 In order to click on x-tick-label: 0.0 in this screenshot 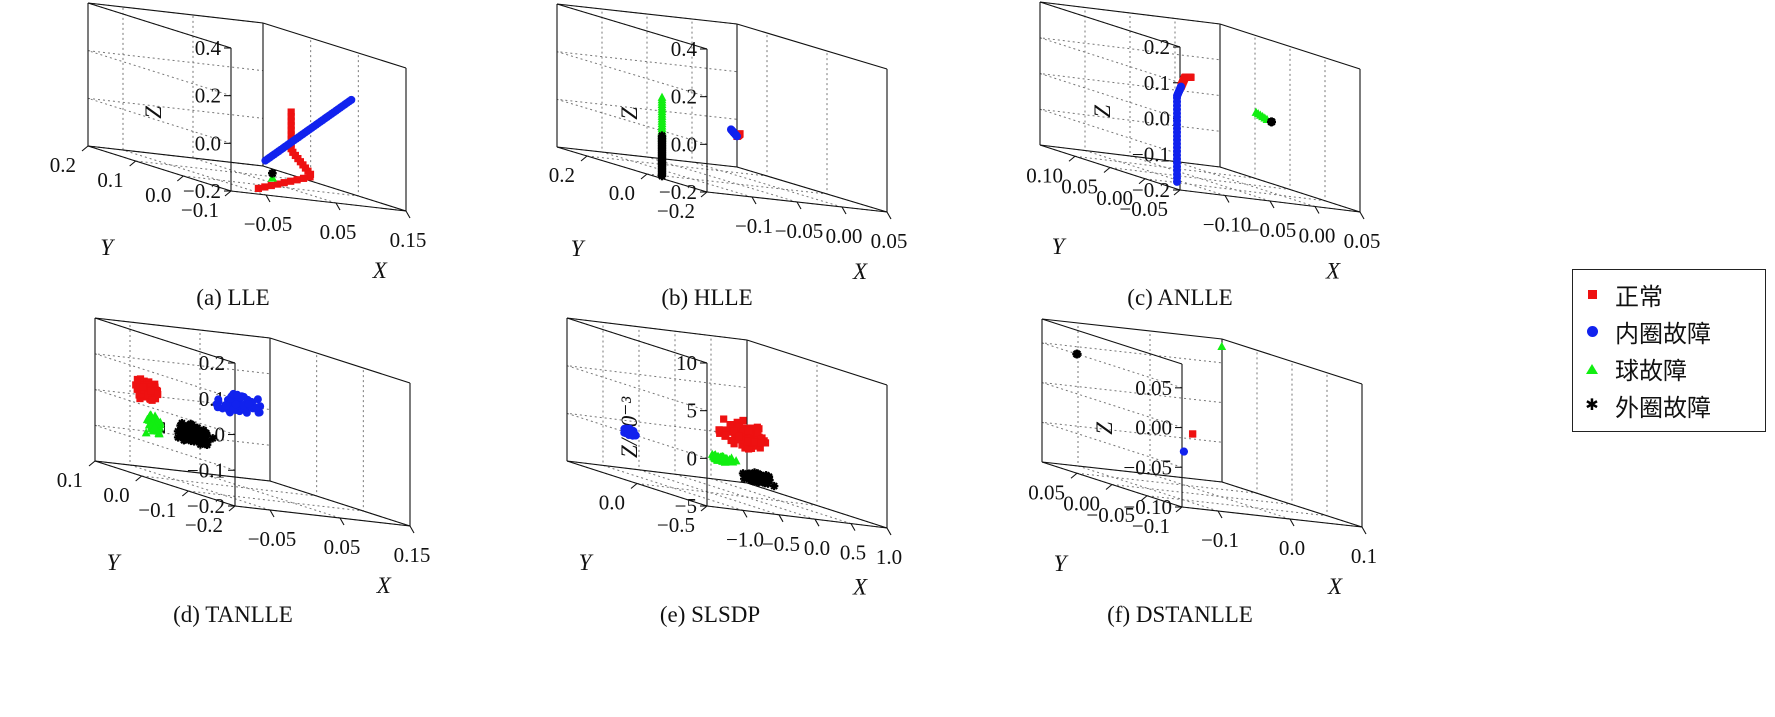, I will do `click(1292, 548)`.